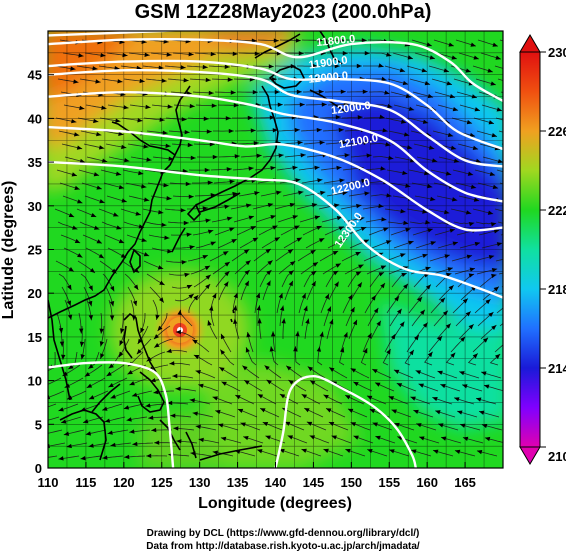  What do you see at coordinates (499, 171) in the screenshot?
I see `streamline` at bounding box center [499, 171].